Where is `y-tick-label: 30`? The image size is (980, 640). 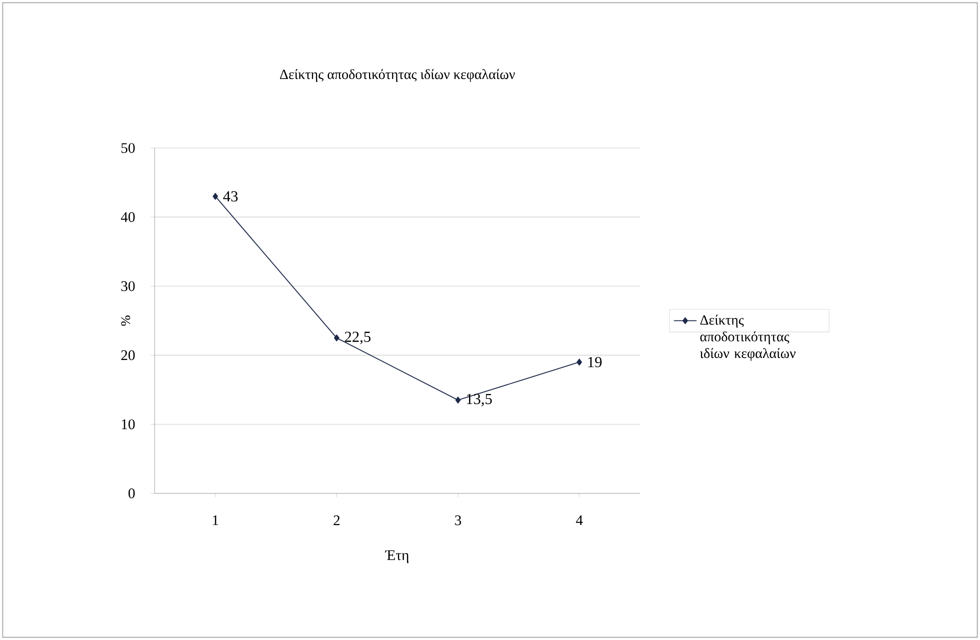 y-tick-label: 30 is located at coordinates (128, 286).